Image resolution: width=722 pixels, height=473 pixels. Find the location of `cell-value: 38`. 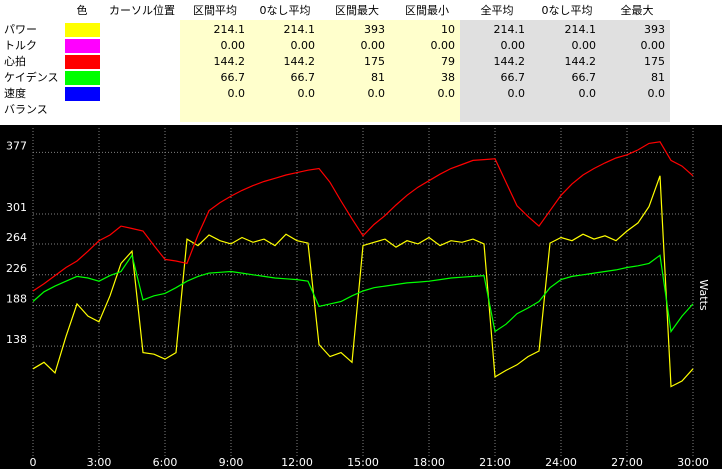

cell-value: 38 is located at coordinates (448, 77).